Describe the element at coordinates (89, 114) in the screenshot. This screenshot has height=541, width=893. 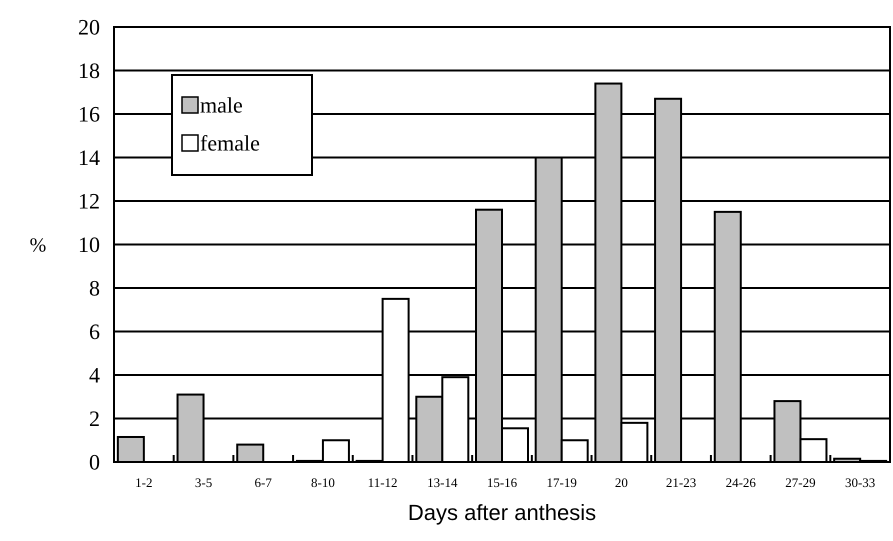
I see `y-tick-label: 16` at that location.